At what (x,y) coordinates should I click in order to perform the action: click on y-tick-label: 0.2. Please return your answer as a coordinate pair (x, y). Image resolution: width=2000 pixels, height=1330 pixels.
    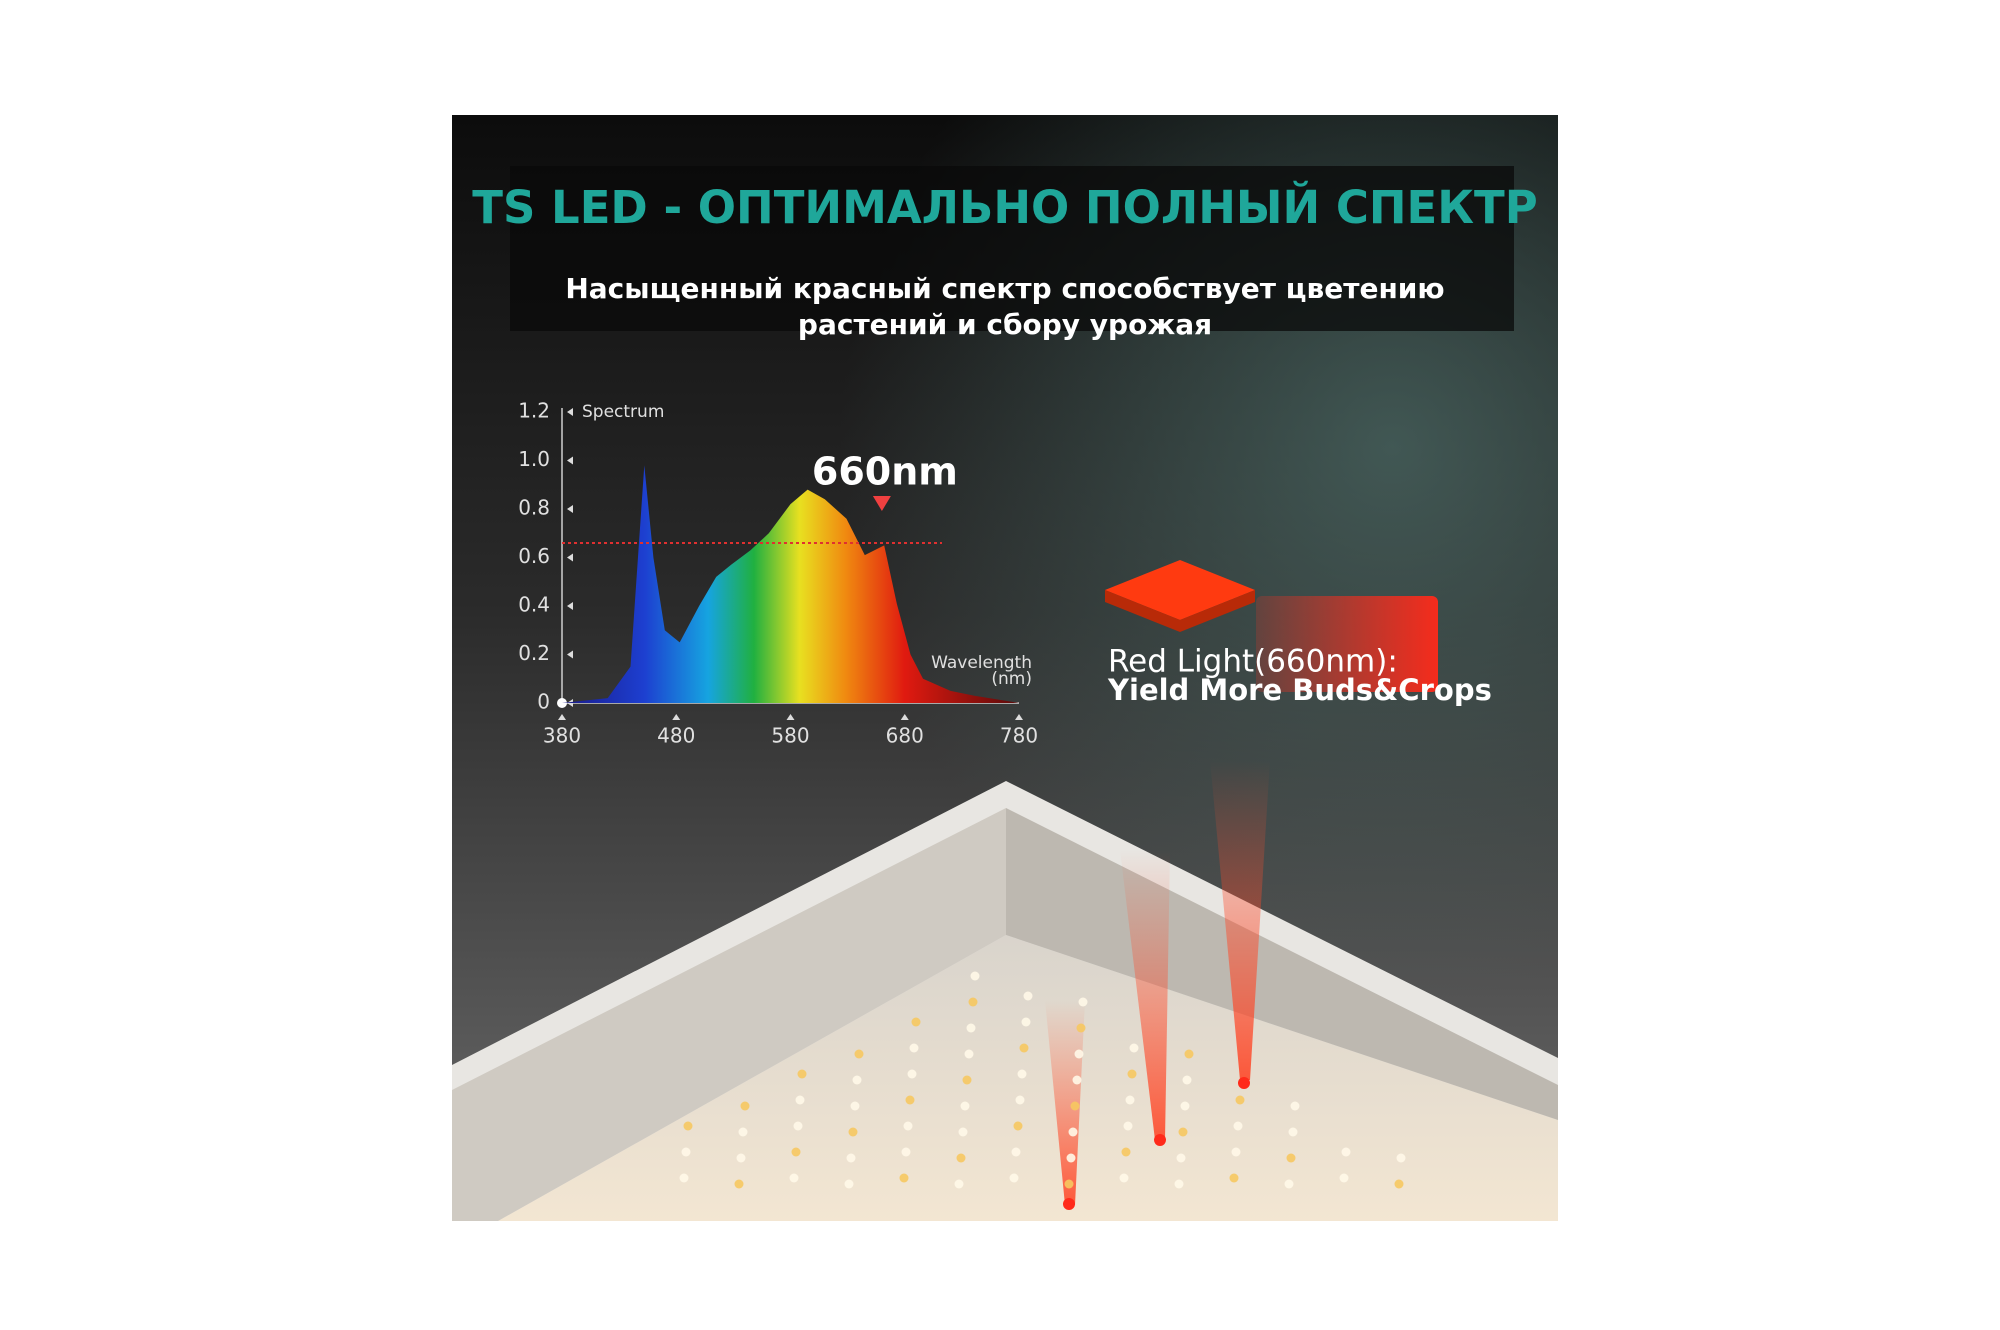
    Looking at the image, I should click on (534, 653).